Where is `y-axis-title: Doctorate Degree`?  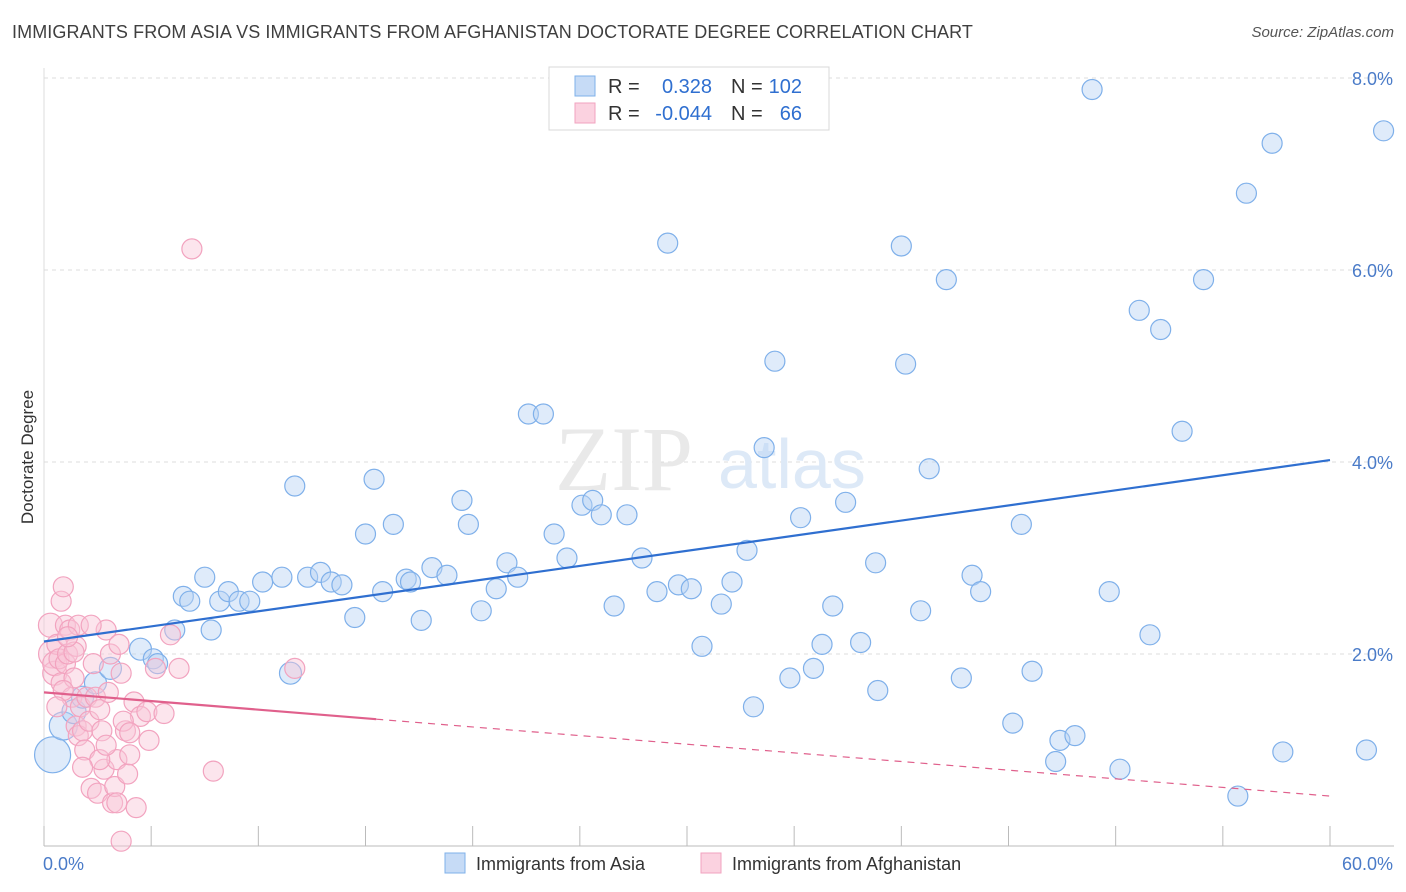 y-axis-title: Doctorate Degree is located at coordinates (27, 457).